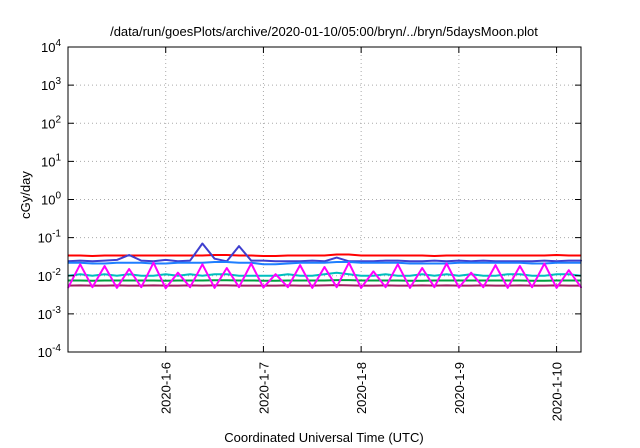  What do you see at coordinates (263, 388) in the screenshot?
I see `x-tick-label: 2020-1-7` at bounding box center [263, 388].